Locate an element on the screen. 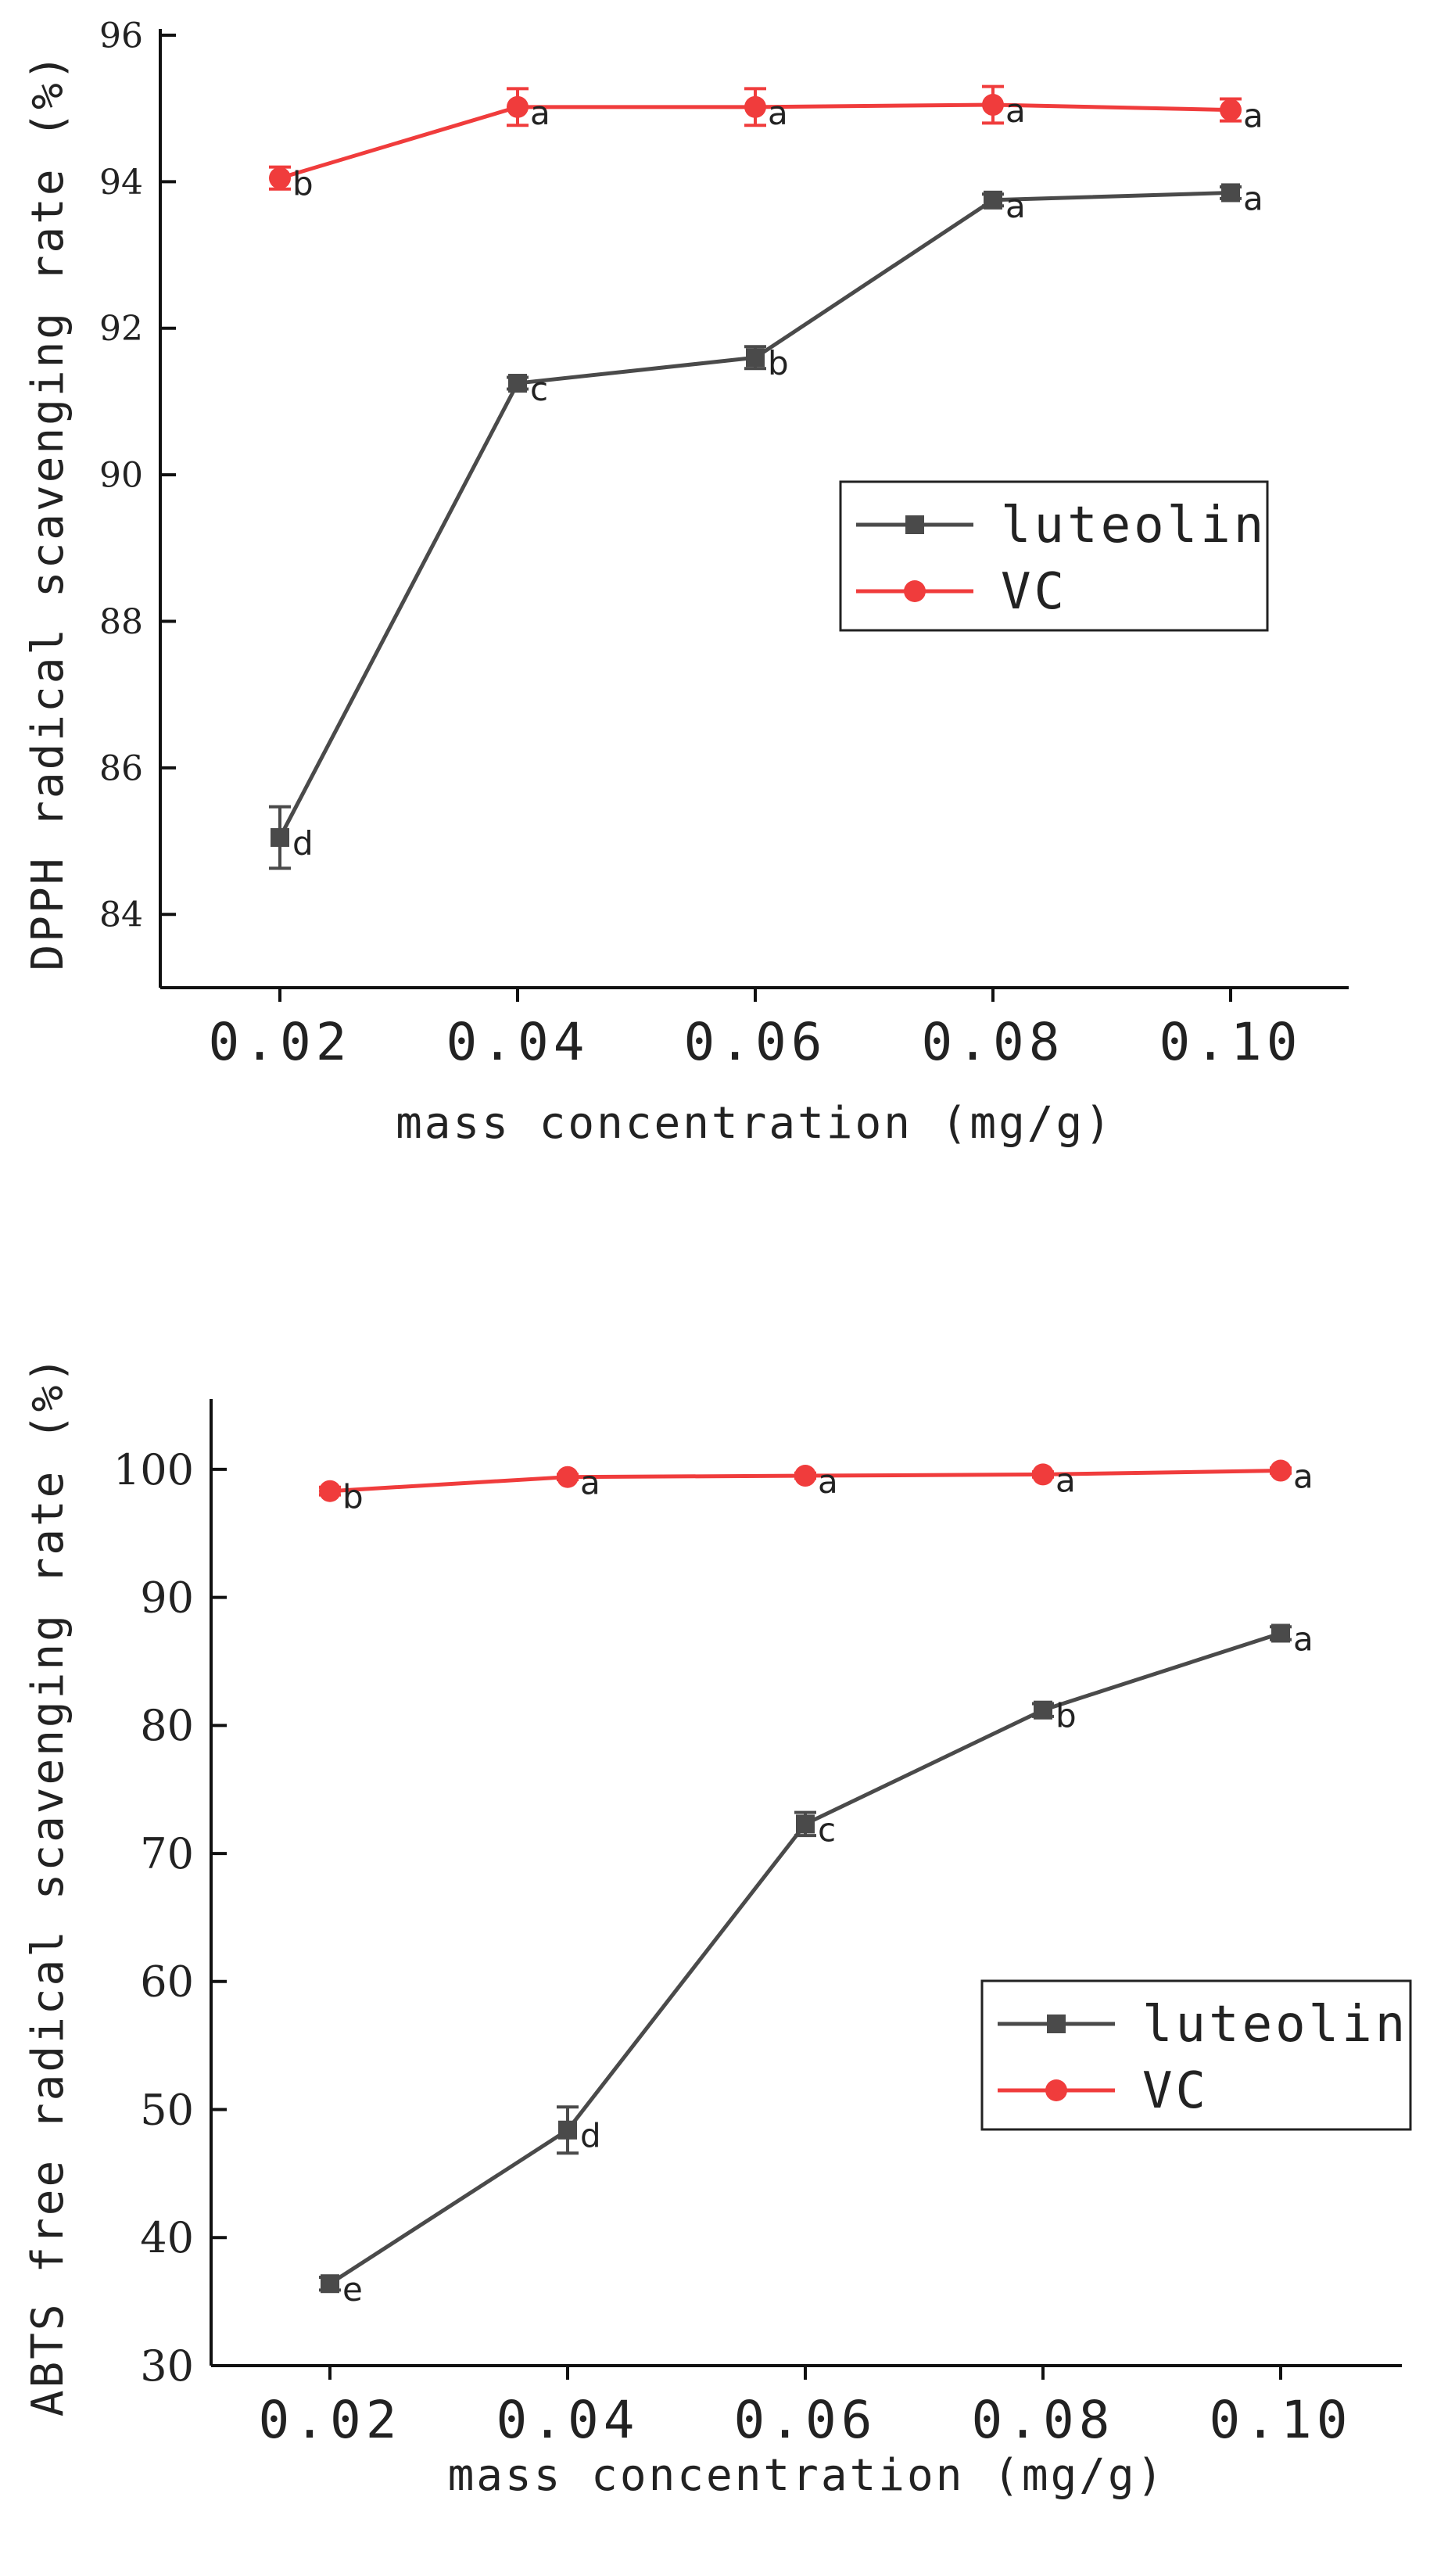  y-tick-label: 92 is located at coordinates (121, 329).